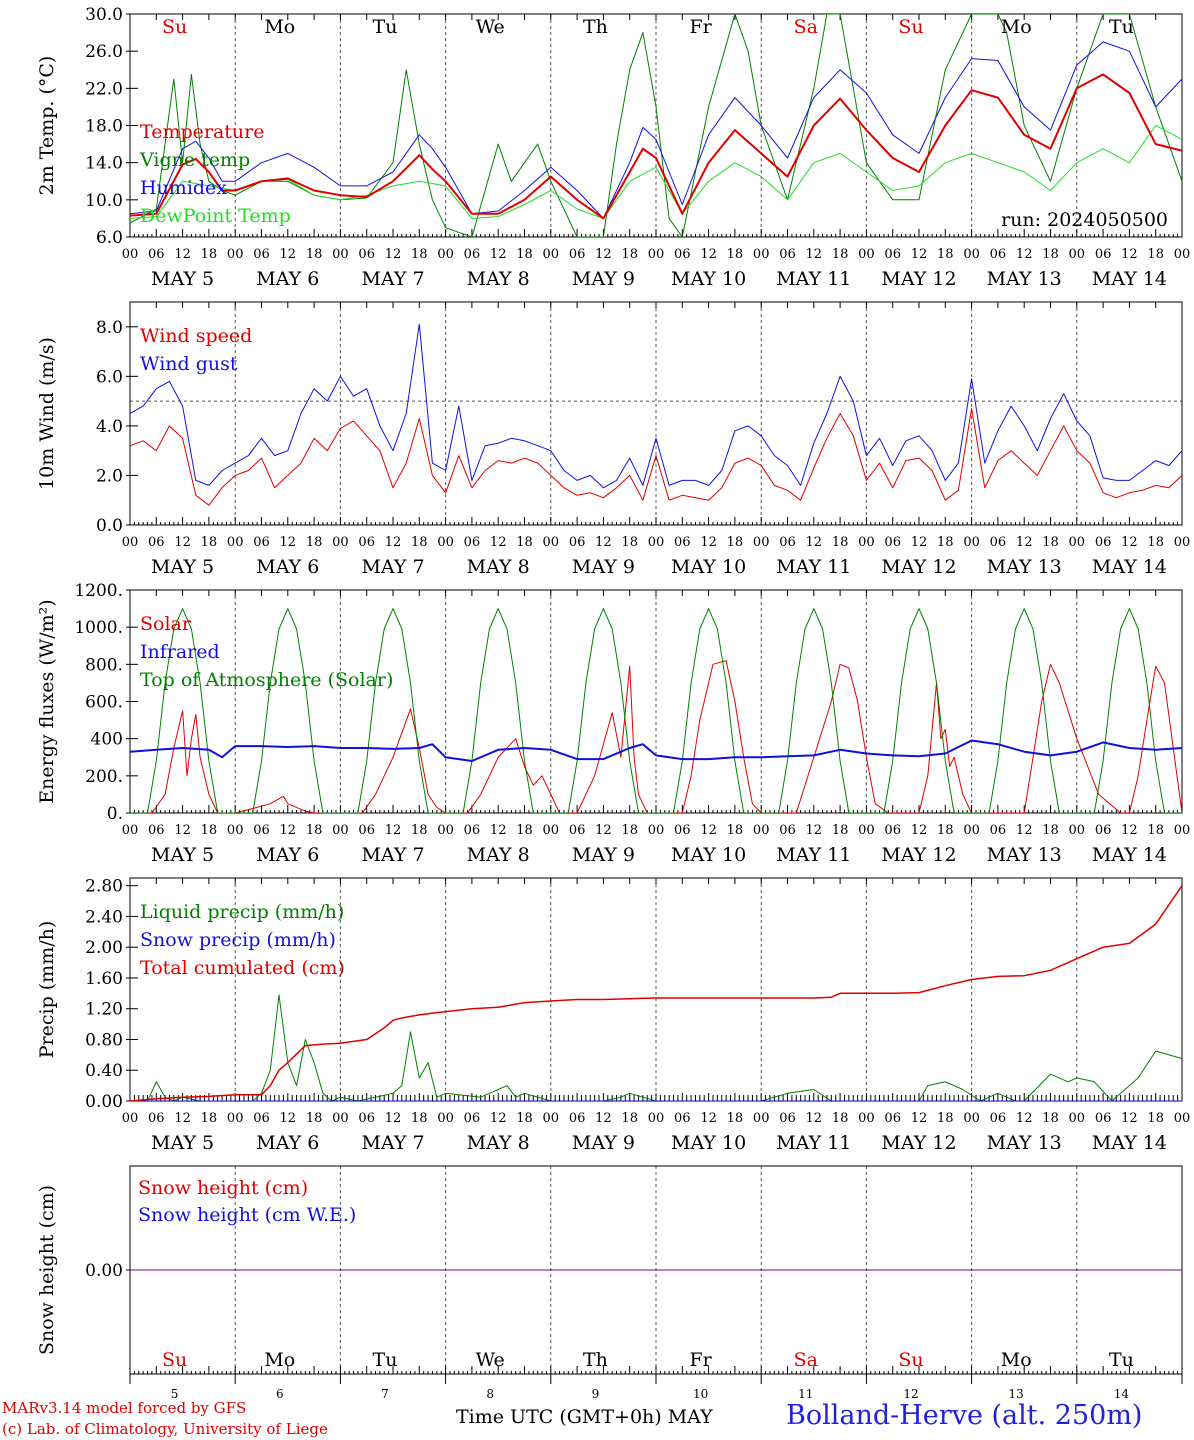 Image resolution: width=1194 pixels, height=1440 pixels. I want to click on y-tick-label: 800., so click(104, 665).